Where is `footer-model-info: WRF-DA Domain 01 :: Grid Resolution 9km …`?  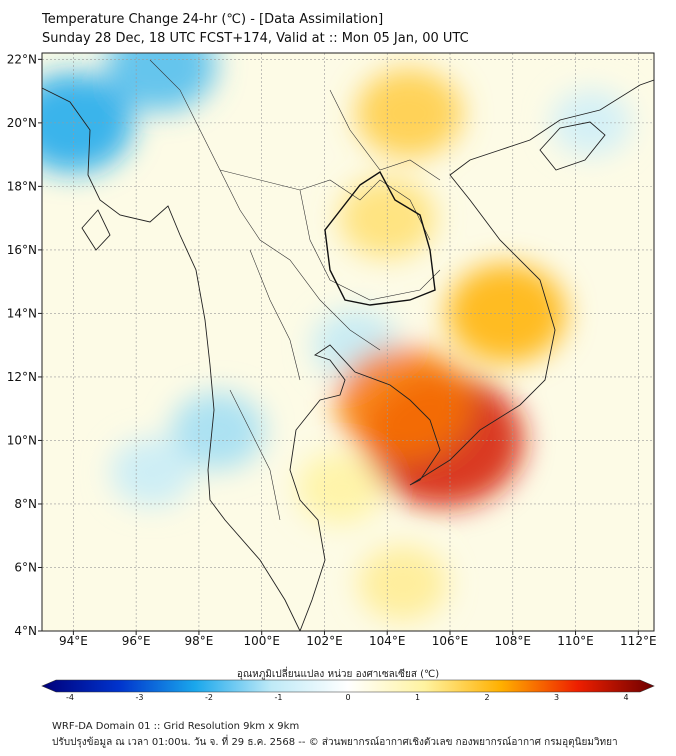
footer-model-info: WRF-DA Domain 01 :: Grid Resolution 9km … is located at coordinates (176, 726).